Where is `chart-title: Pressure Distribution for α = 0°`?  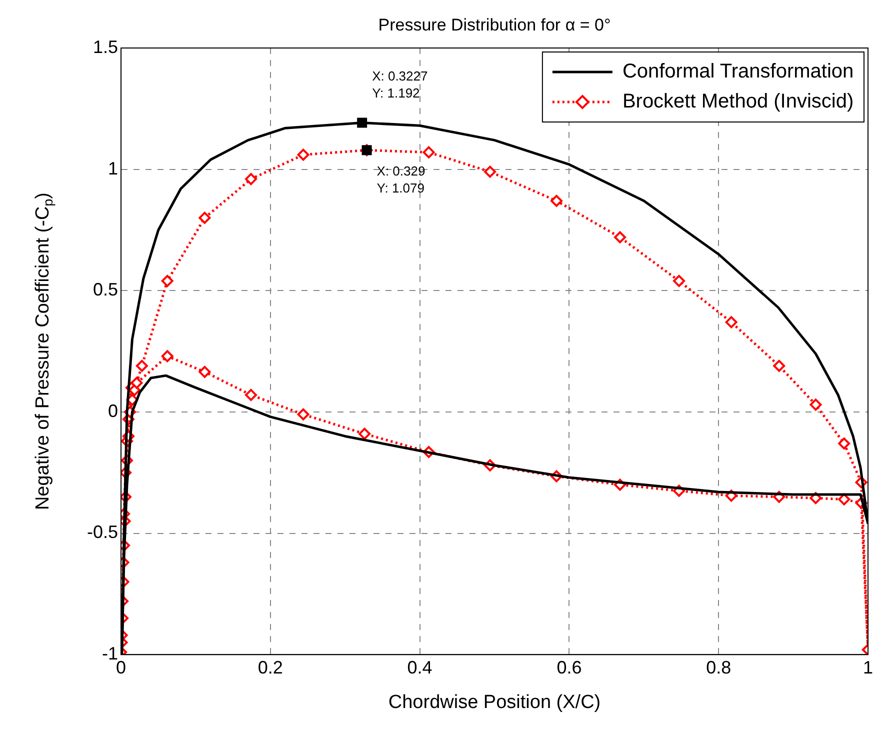 chart-title: Pressure Distribution for α = 0° is located at coordinates (494, 25).